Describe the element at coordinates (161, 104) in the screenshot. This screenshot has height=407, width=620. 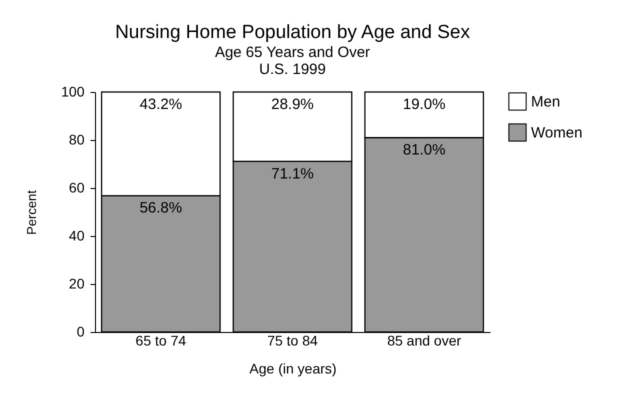
I see `data-label: 43.2%` at that location.